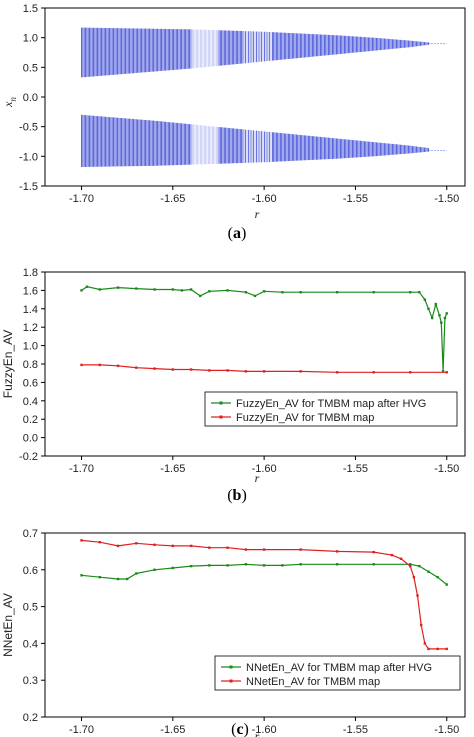 The width and height of the screenshot is (474, 737). Describe the element at coordinates (28, 157) in the screenshot. I see `y-tick-label: -1.0` at that location.